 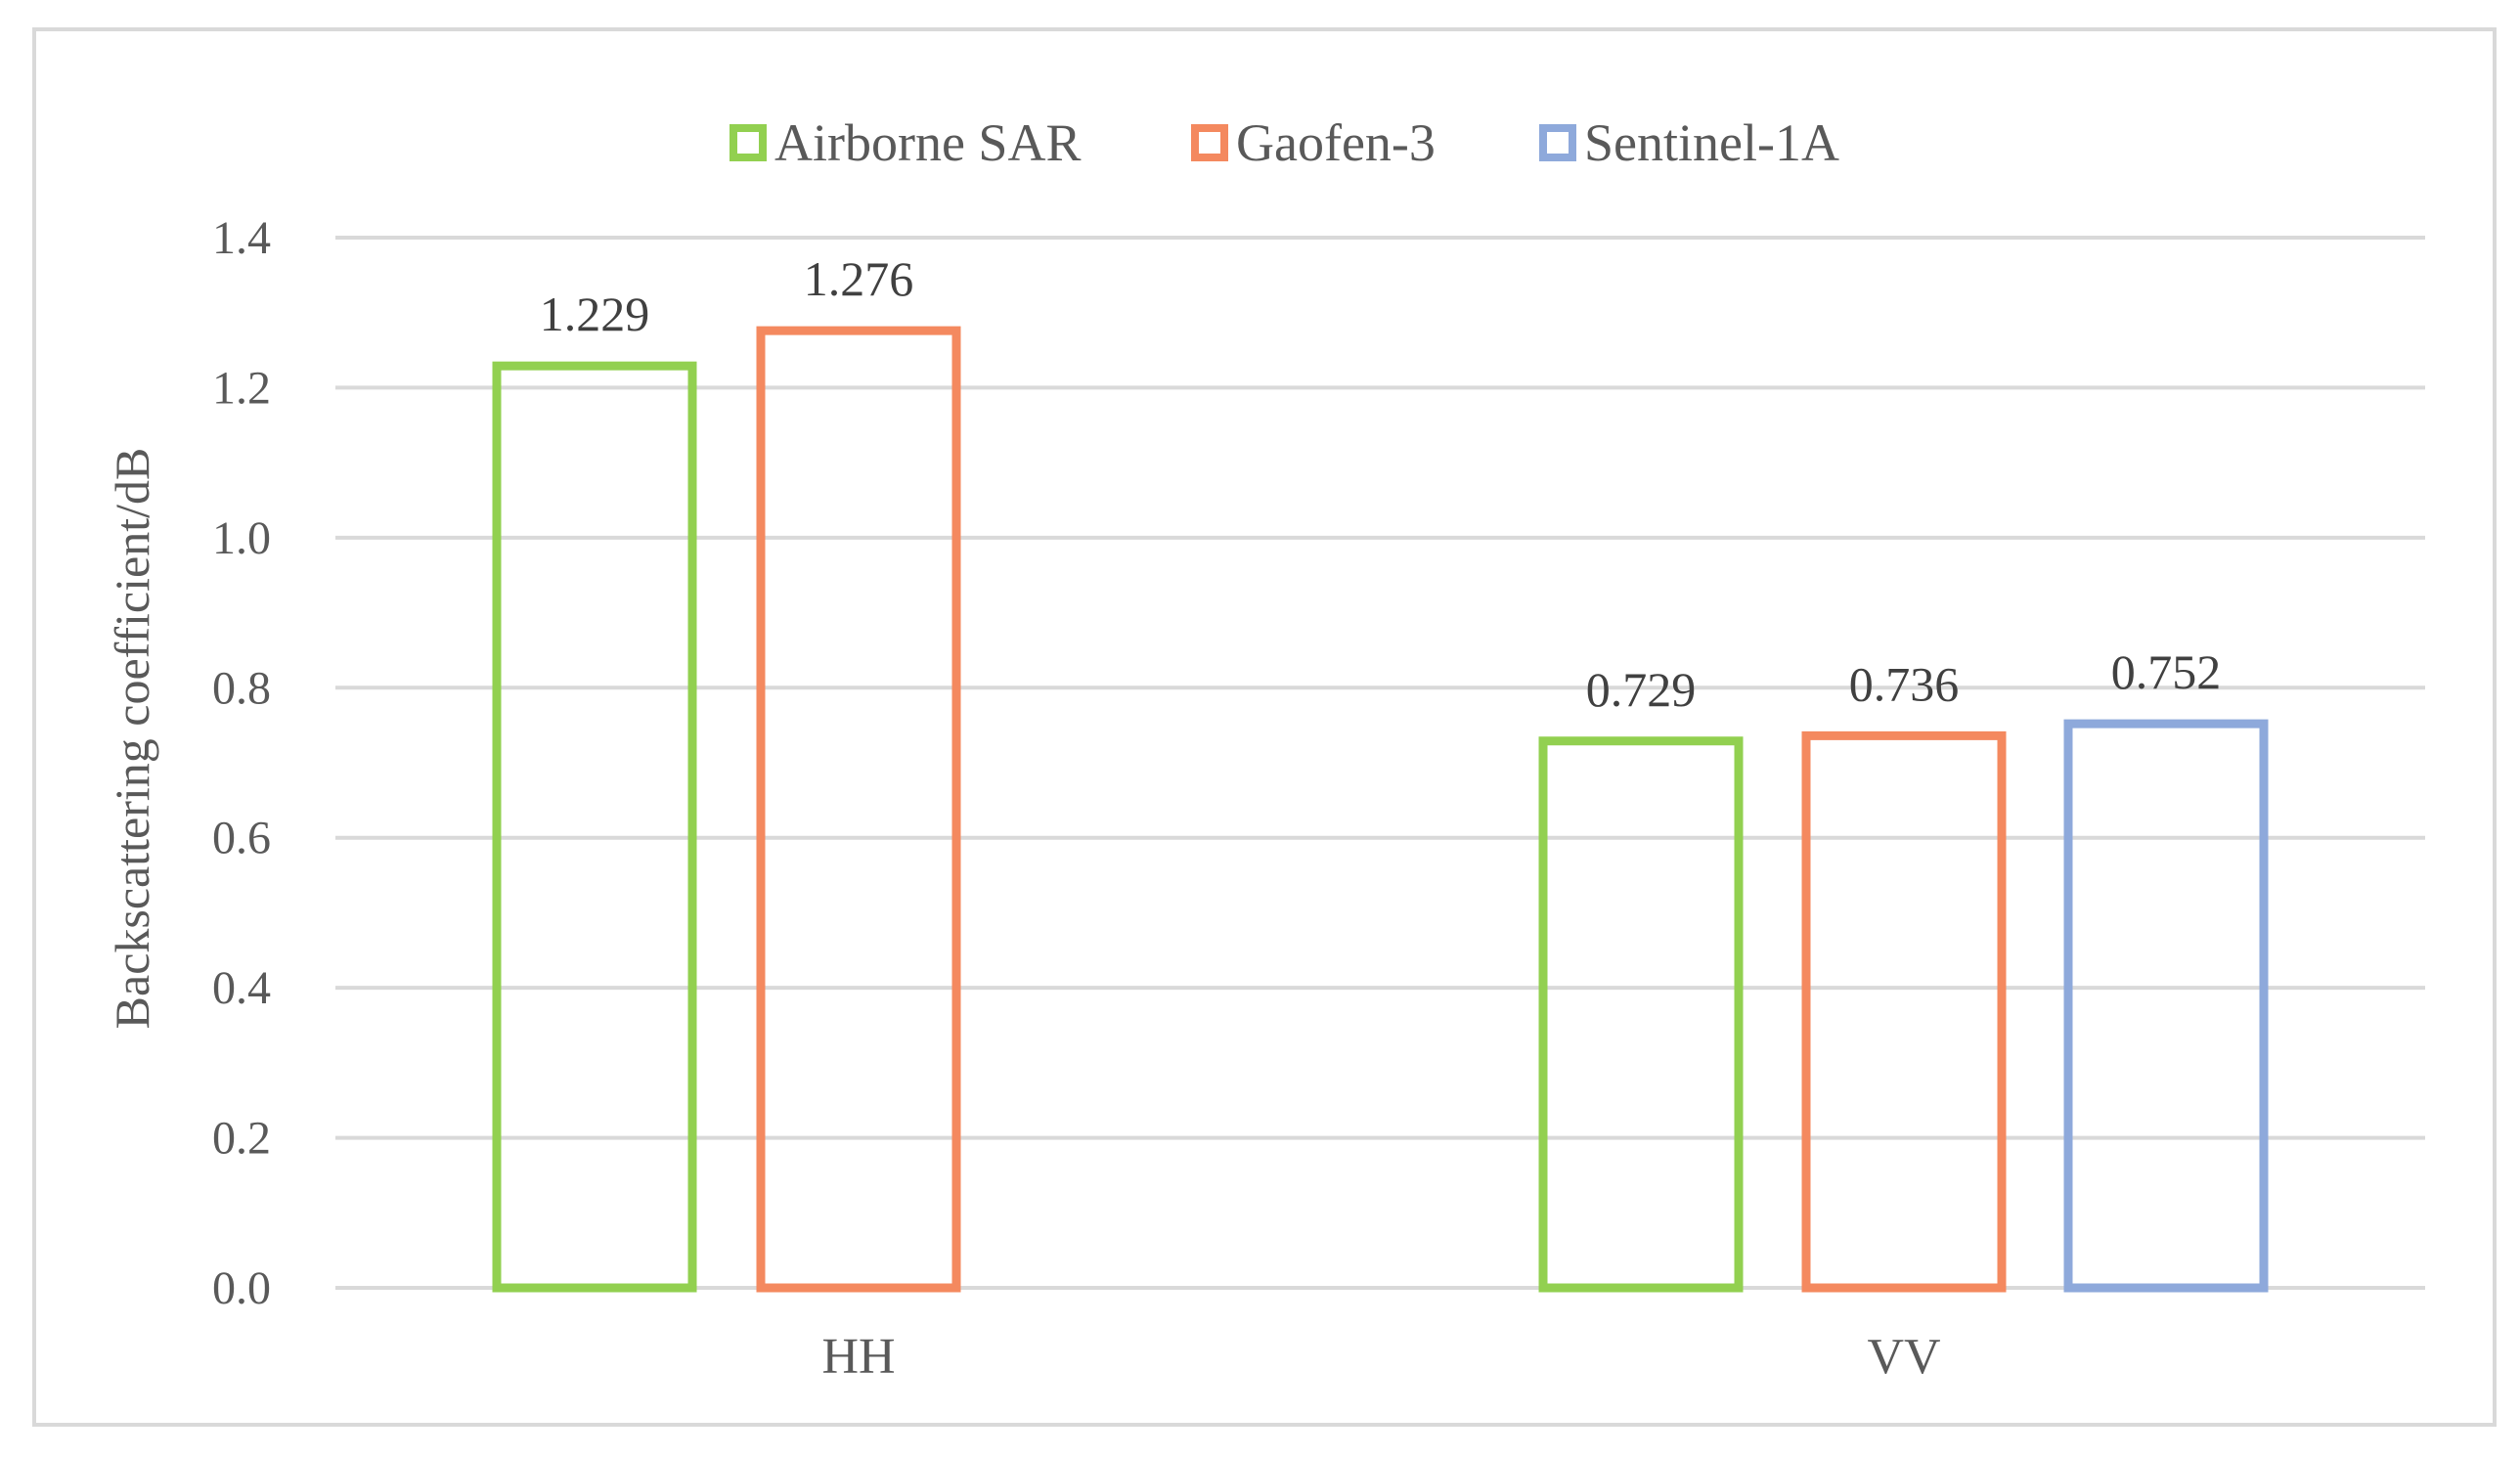 I want to click on data-label: 0.752, so click(x=2166, y=671).